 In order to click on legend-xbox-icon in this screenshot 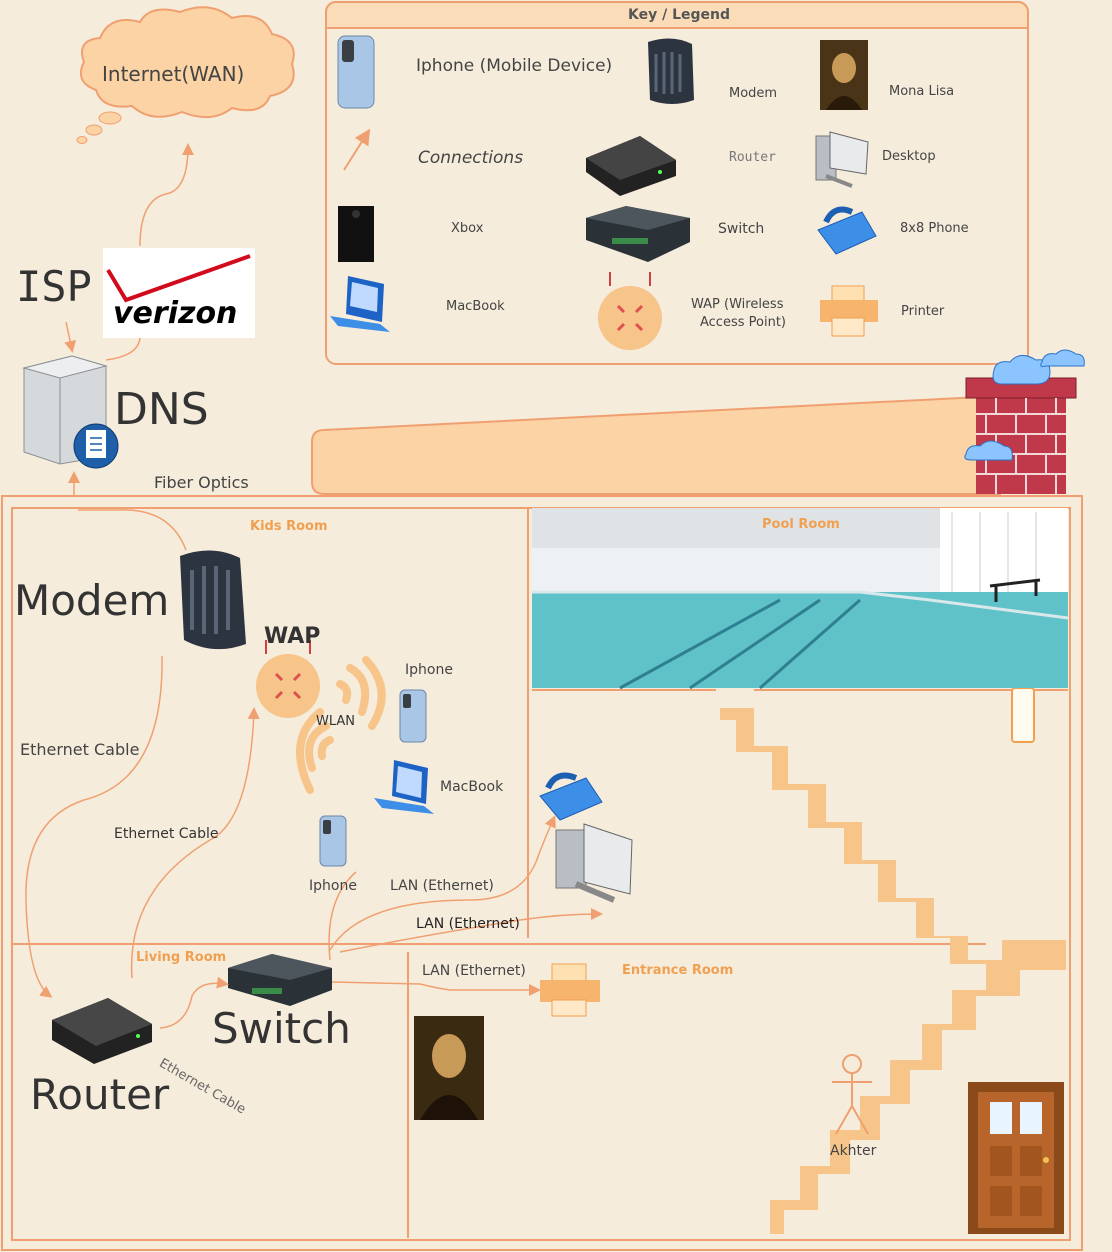, I will do `click(356, 234)`.